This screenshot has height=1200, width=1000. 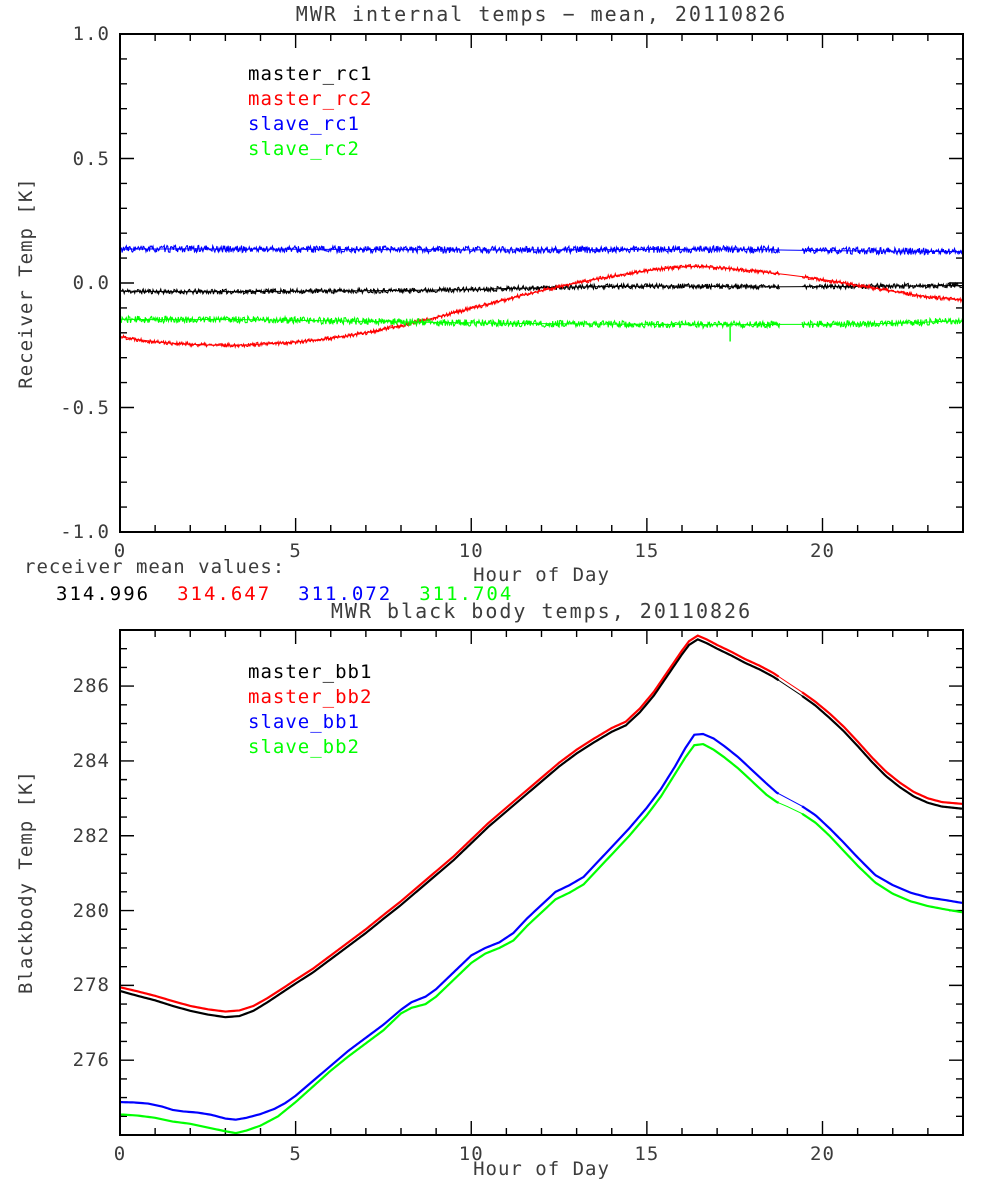 I want to click on master_bb1-segment, so click(x=882, y=752).